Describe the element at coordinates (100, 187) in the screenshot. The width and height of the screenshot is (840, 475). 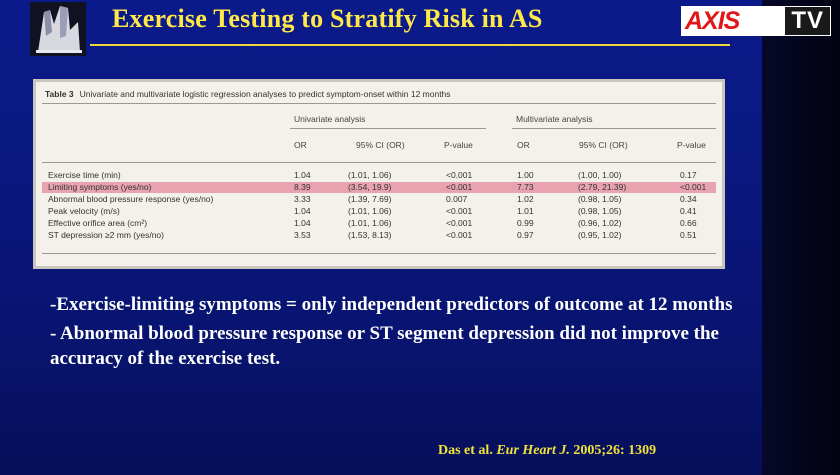
I see `row-label: Limiting symptoms (yes/no)` at that location.